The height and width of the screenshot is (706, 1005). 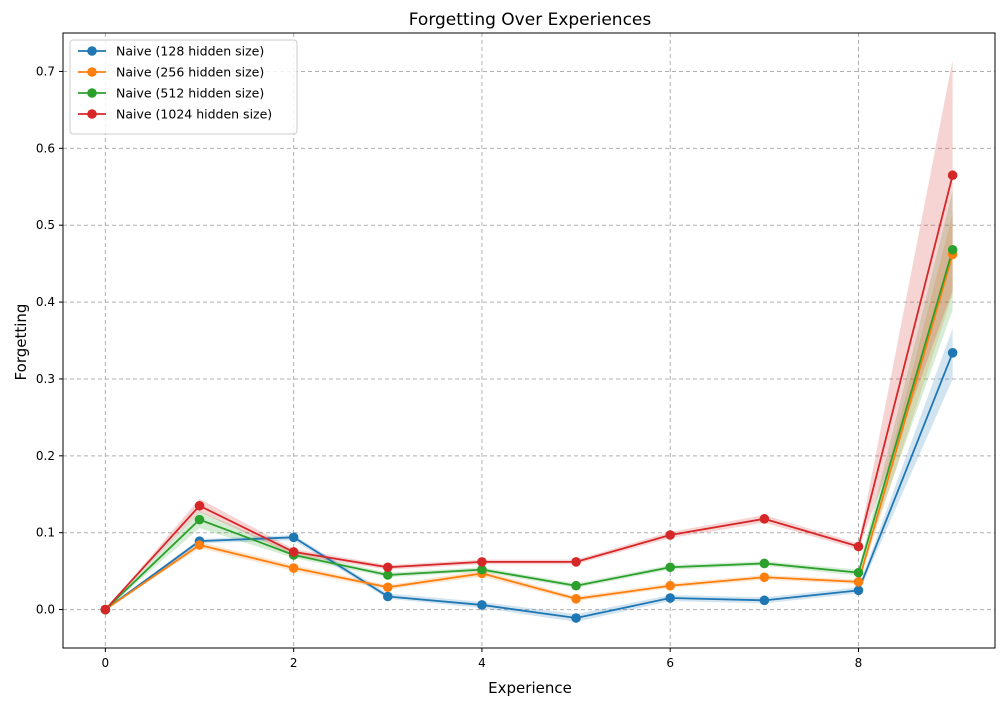 What do you see at coordinates (194, 114) in the screenshot?
I see `legend-label: Naive (1024 hidden size)` at bounding box center [194, 114].